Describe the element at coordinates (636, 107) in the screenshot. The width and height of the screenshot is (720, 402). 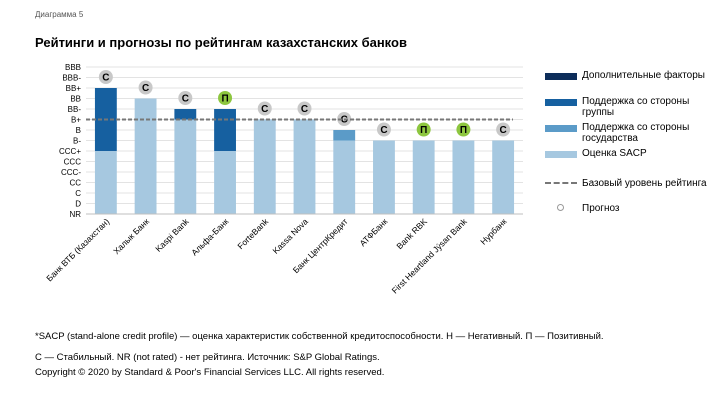
I see `legend-label: Поддержка со стороны группы` at that location.